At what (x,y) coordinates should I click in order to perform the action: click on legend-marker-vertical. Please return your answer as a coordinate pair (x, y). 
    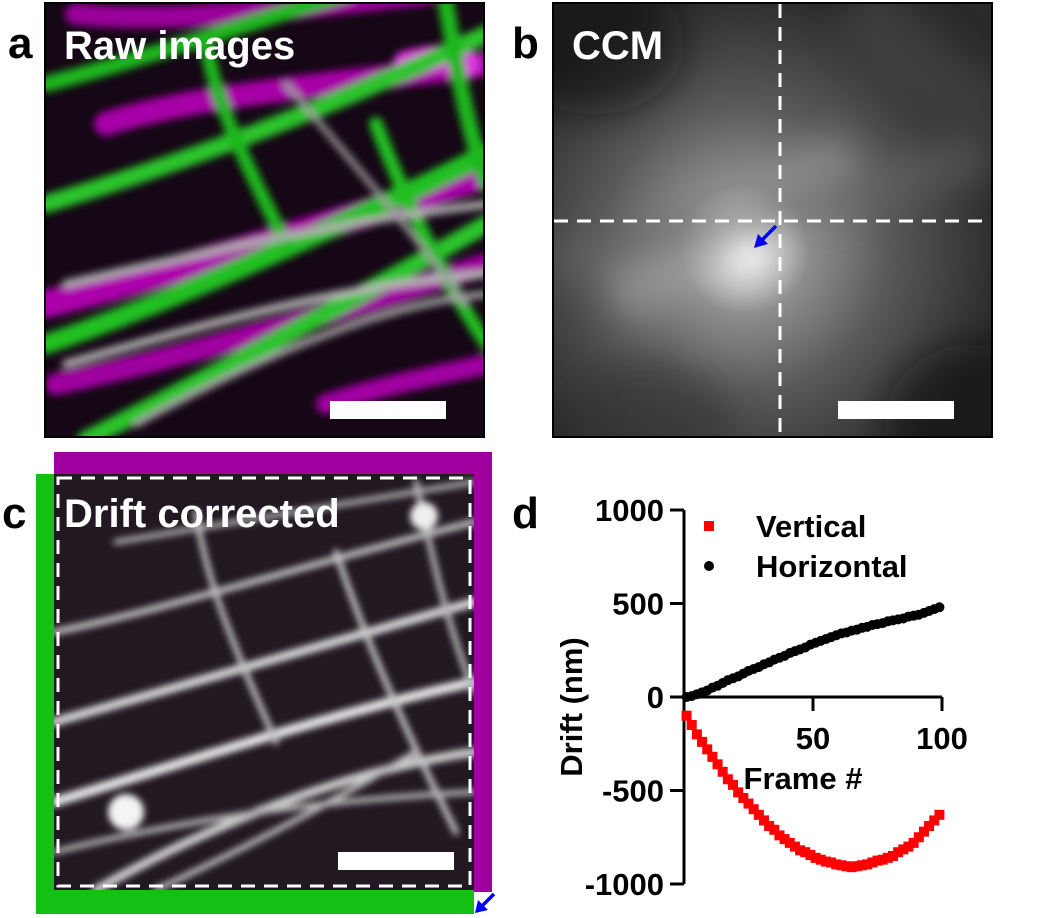
    Looking at the image, I should click on (709, 526).